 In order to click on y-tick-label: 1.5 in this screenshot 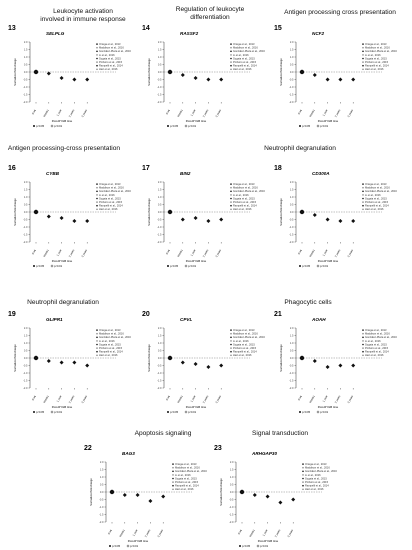, I will do `click(26, 190)`.